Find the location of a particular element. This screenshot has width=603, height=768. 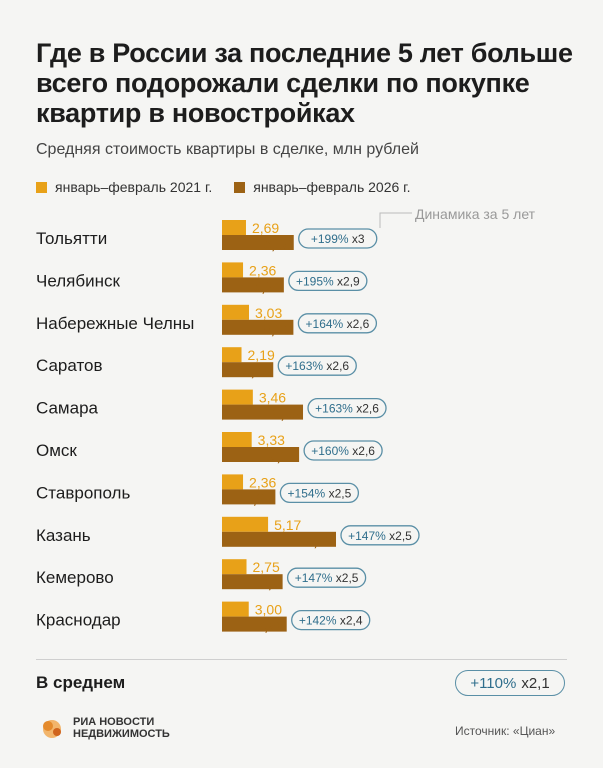

average-mult: x2,1 is located at coordinates (535, 683).